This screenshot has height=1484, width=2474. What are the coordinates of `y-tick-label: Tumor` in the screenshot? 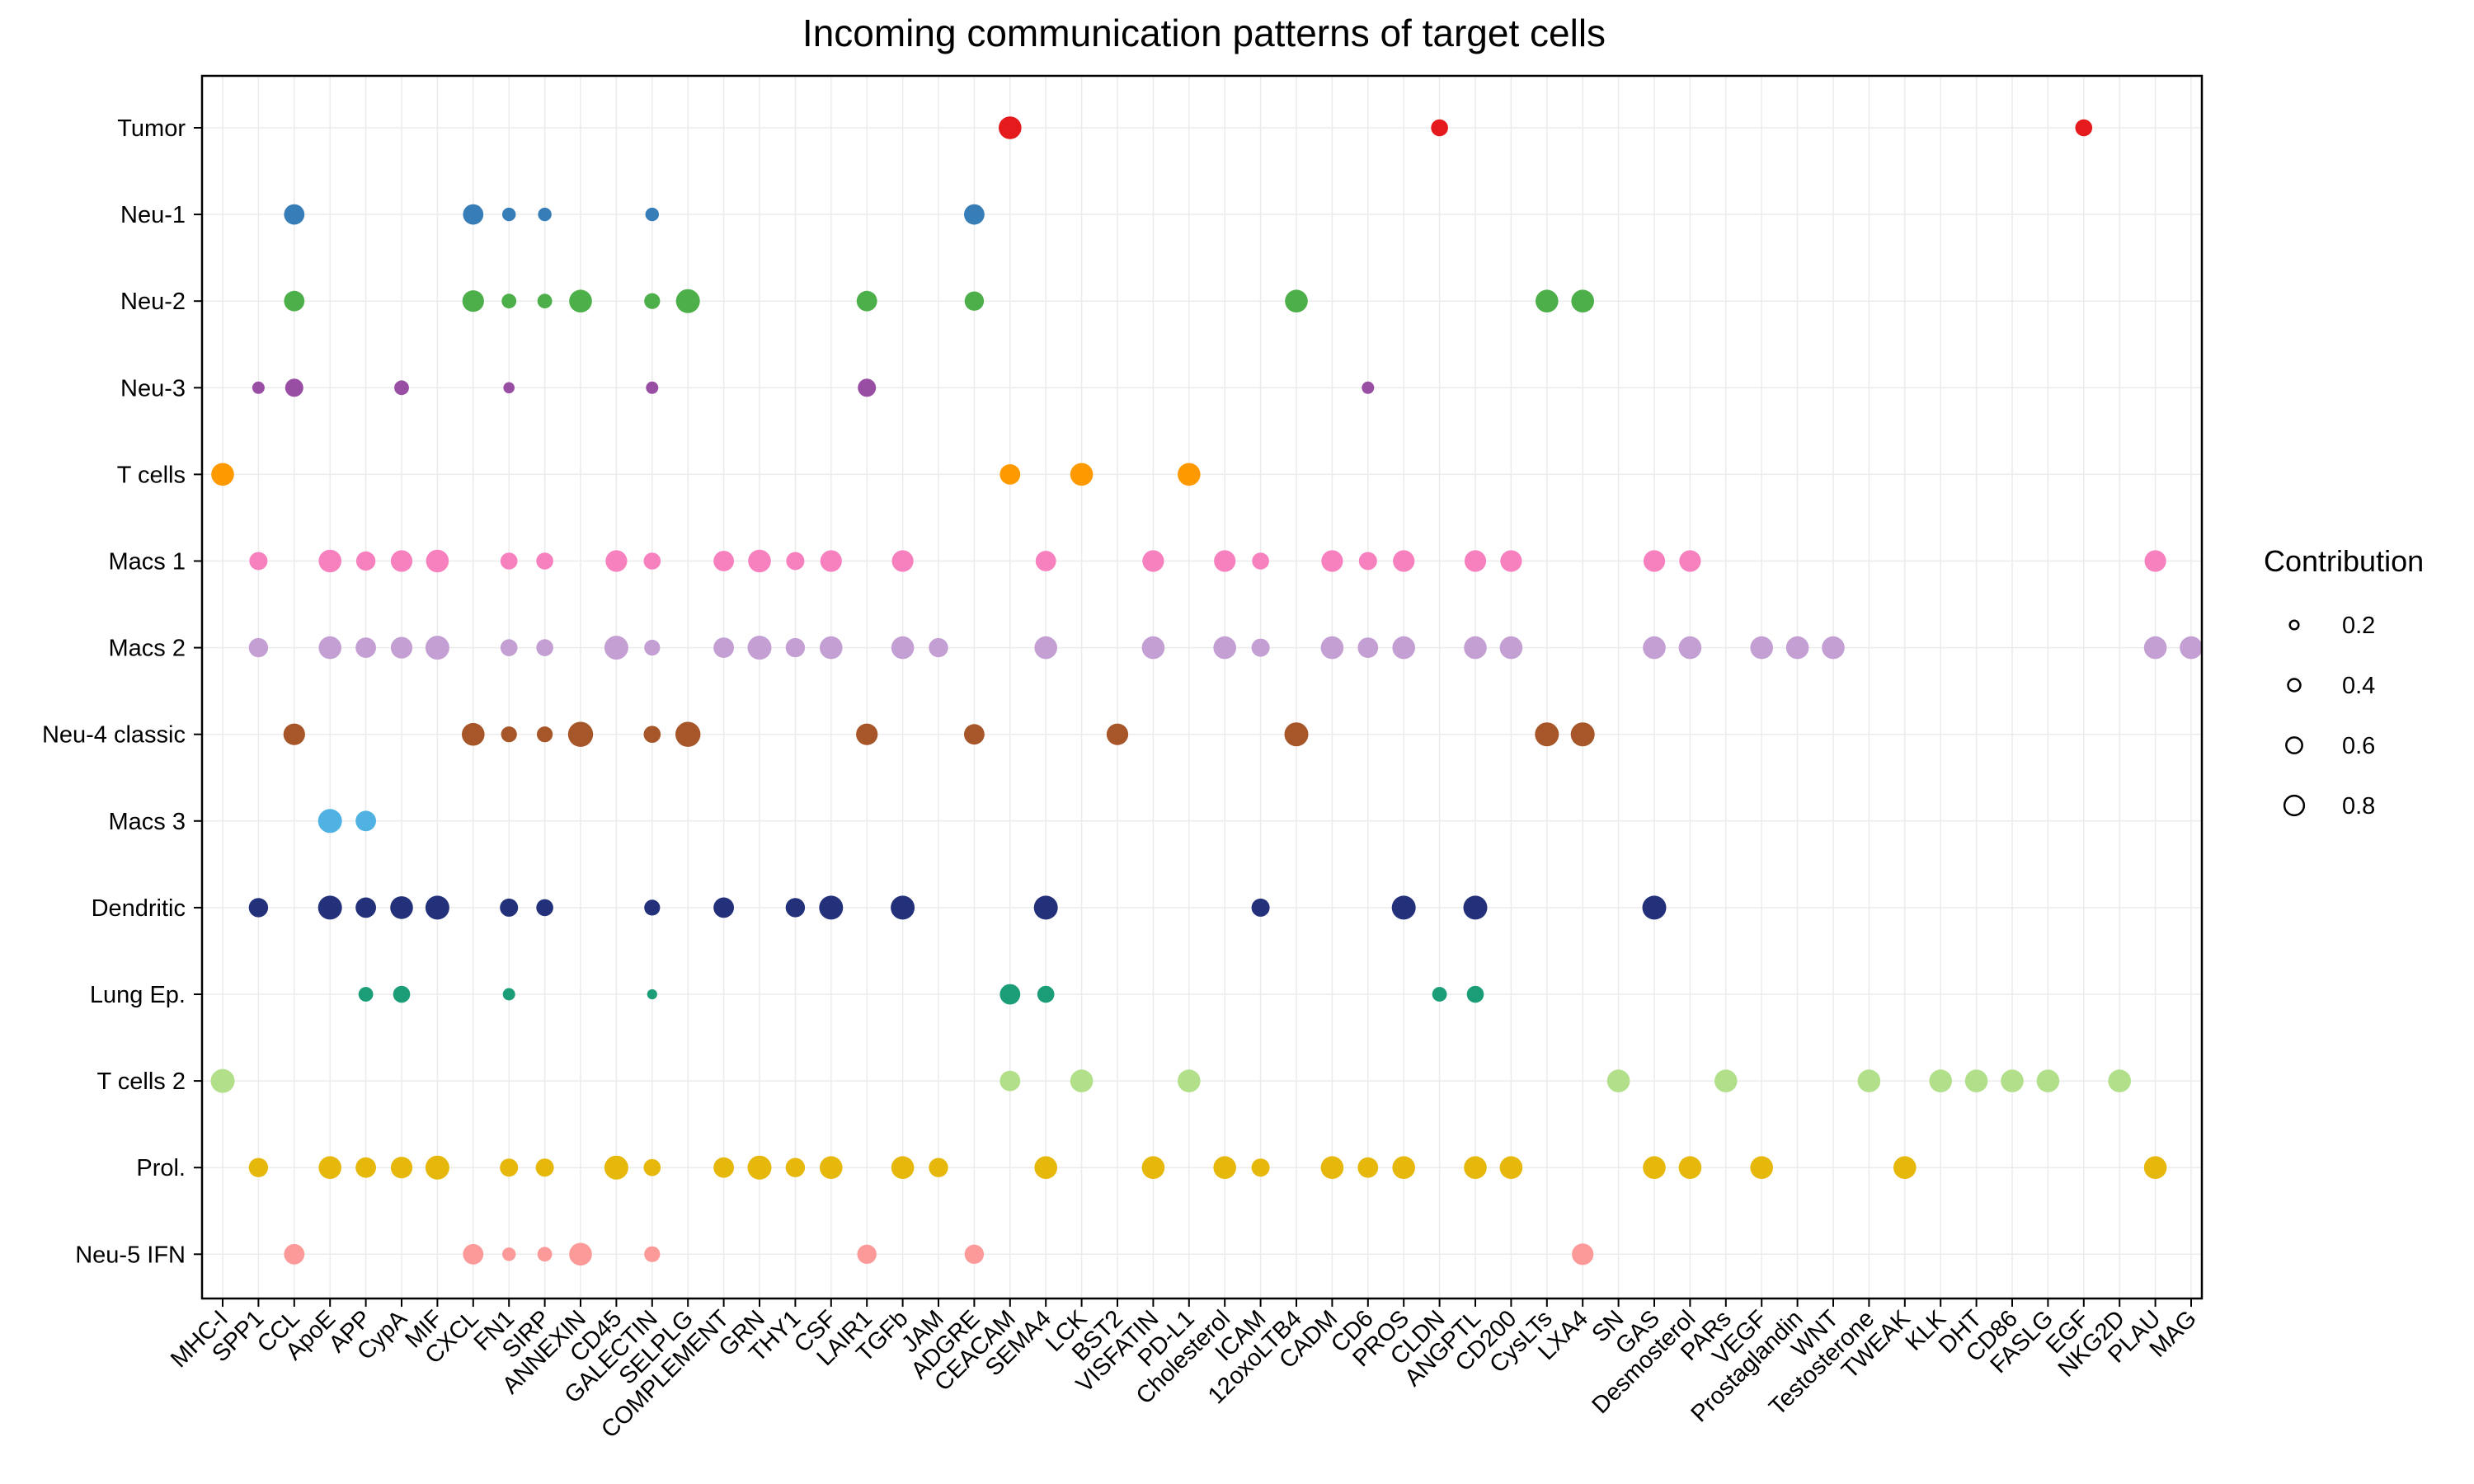 It's located at (151, 128).